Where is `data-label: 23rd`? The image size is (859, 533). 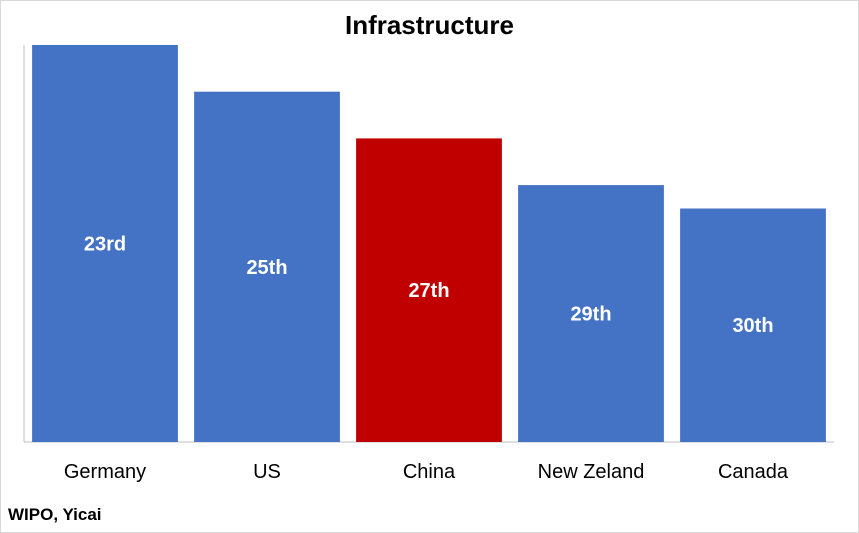 data-label: 23rd is located at coordinates (105, 245).